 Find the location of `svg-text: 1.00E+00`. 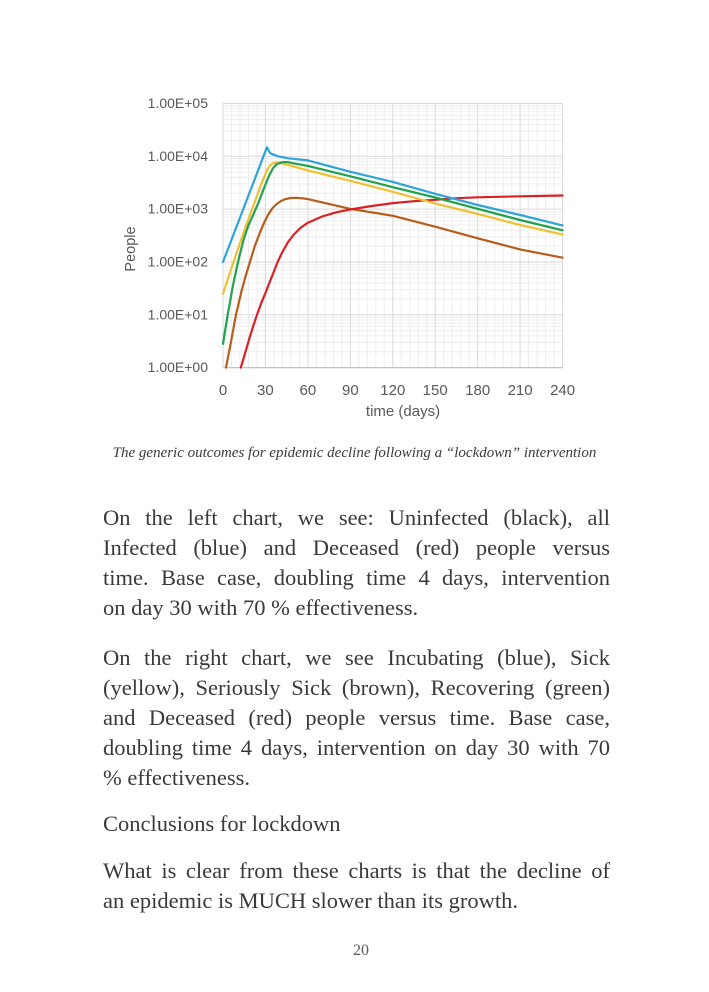

svg-text: 1.00E+00 is located at coordinates (178, 367).